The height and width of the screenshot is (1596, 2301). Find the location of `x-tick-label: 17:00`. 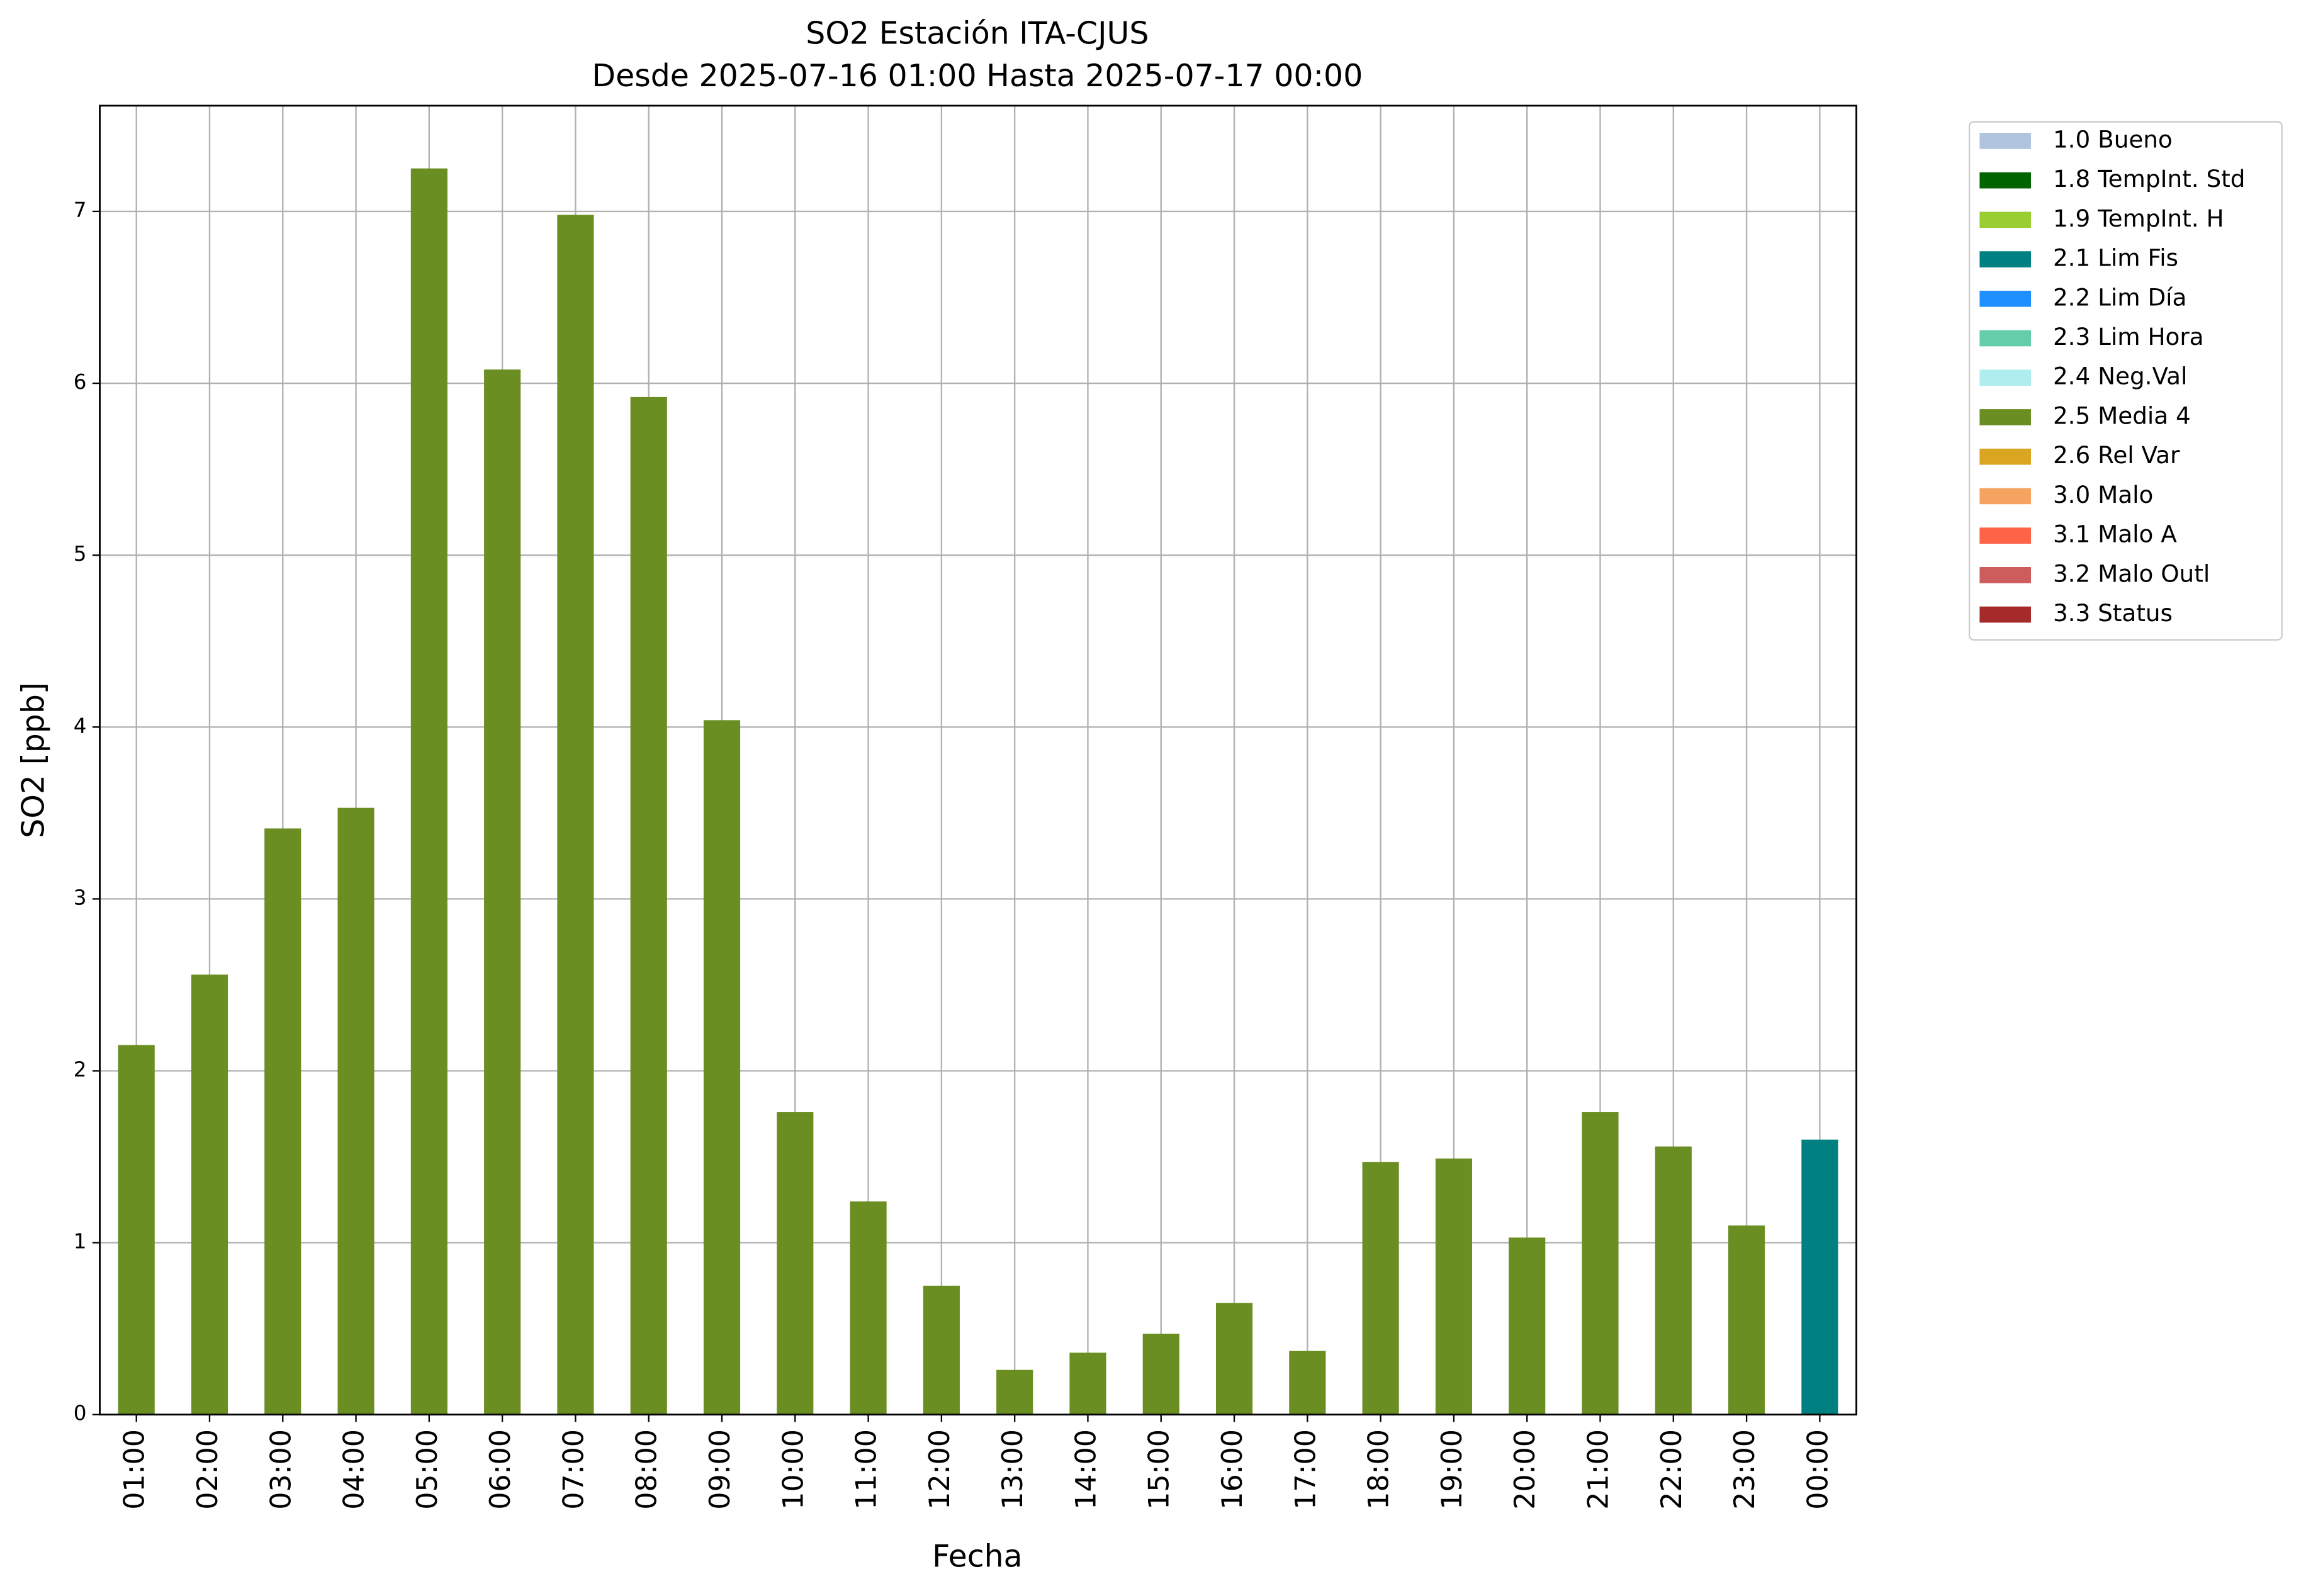

x-tick-label: 17:00 is located at coordinates (1306, 1469).